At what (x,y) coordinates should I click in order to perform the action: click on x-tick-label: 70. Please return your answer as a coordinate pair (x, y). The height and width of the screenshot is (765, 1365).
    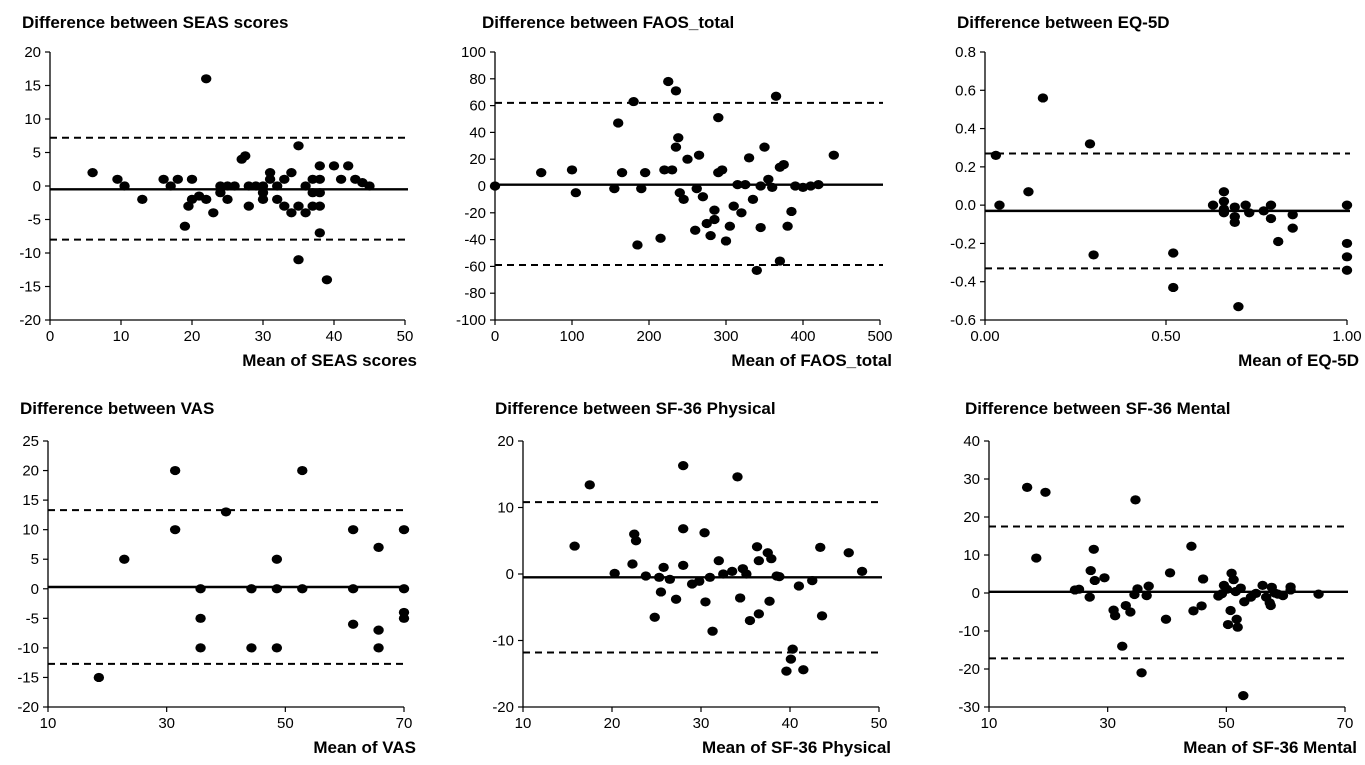
    Looking at the image, I should click on (404, 723).